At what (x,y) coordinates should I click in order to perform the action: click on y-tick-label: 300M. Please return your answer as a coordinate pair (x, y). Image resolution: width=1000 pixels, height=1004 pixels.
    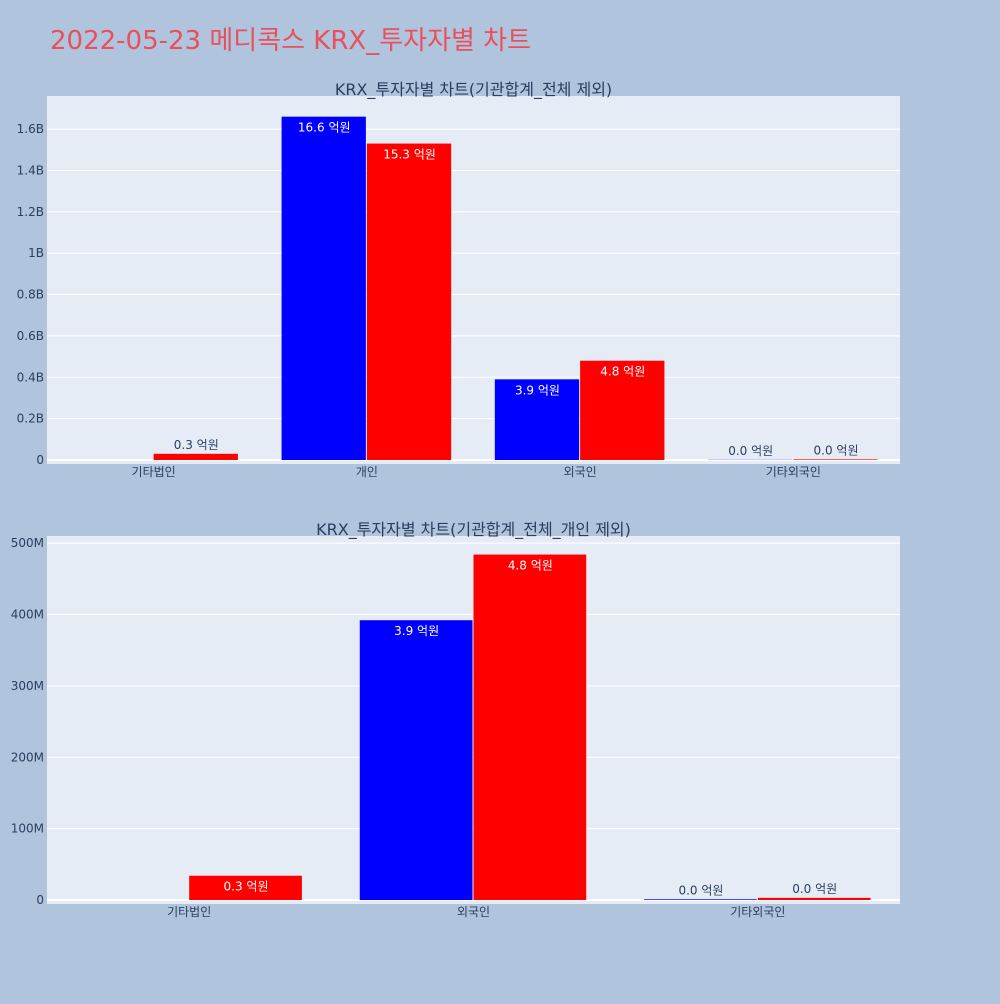
    Looking at the image, I should click on (27, 686).